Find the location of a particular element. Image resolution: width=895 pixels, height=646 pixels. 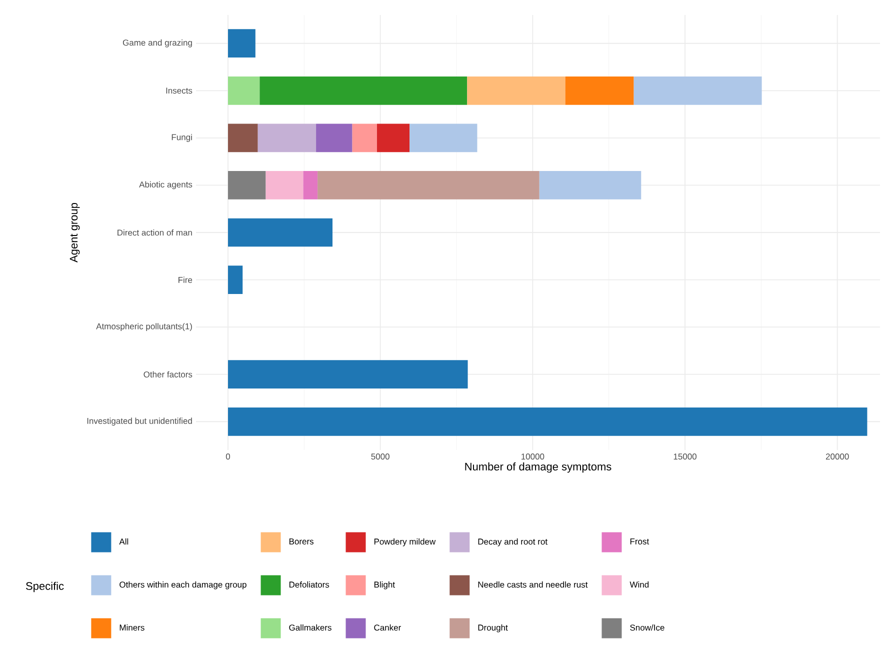

x-axis-title: Number of damage symptoms is located at coordinates (538, 467).